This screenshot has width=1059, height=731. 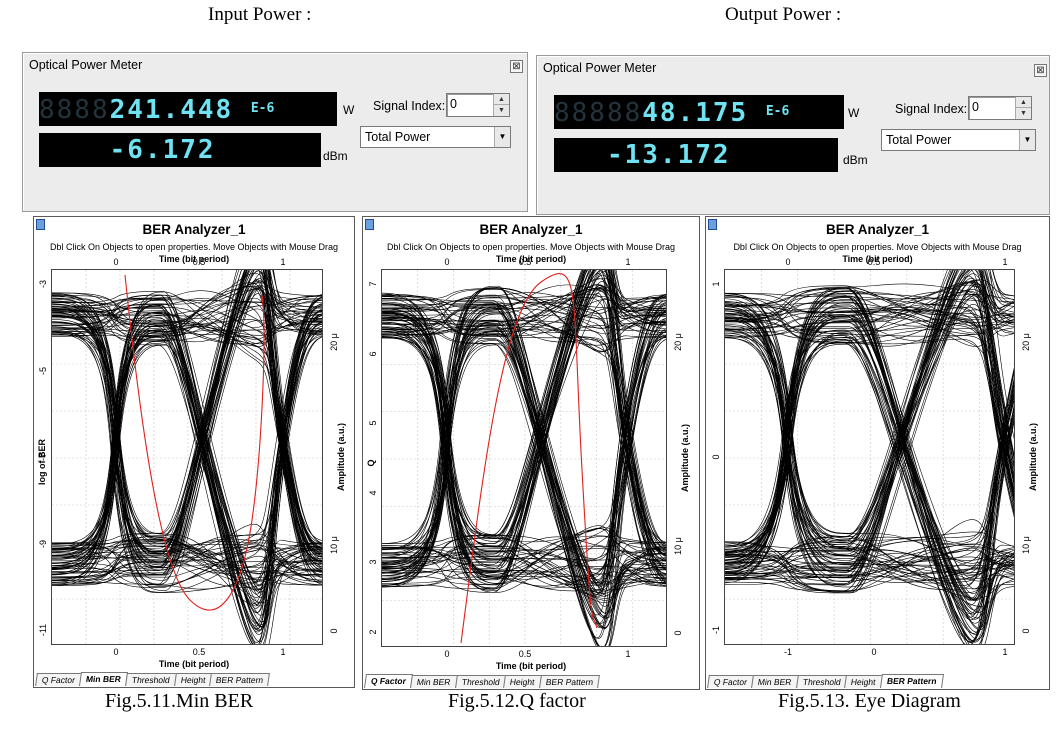 I want to click on input-power-caption: Input Power :, so click(x=260, y=14).